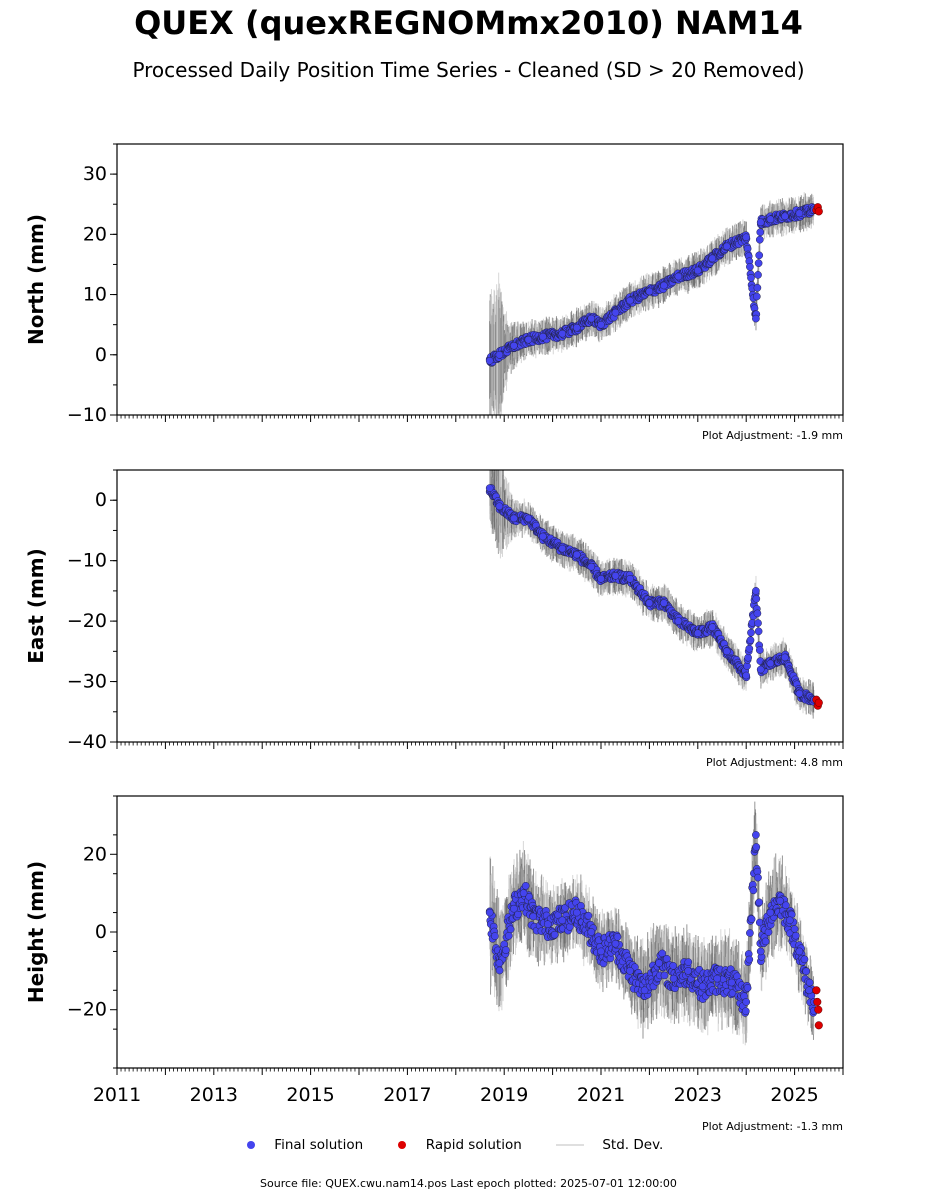  What do you see at coordinates (95, 295) in the screenshot?
I see `y-tick-label: 10` at bounding box center [95, 295].